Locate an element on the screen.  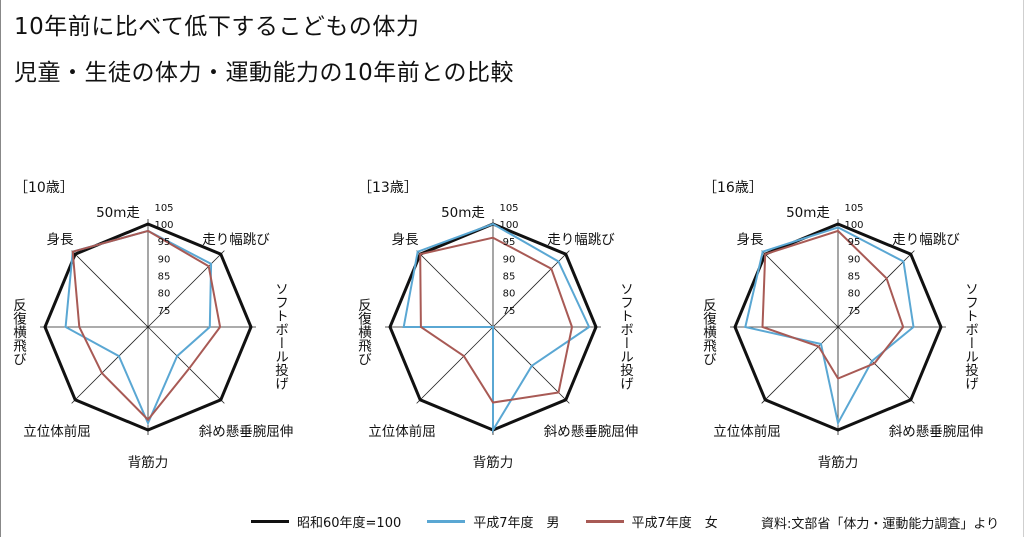
chart-panel-title: ［10歳］ is located at coordinates (44, 188).